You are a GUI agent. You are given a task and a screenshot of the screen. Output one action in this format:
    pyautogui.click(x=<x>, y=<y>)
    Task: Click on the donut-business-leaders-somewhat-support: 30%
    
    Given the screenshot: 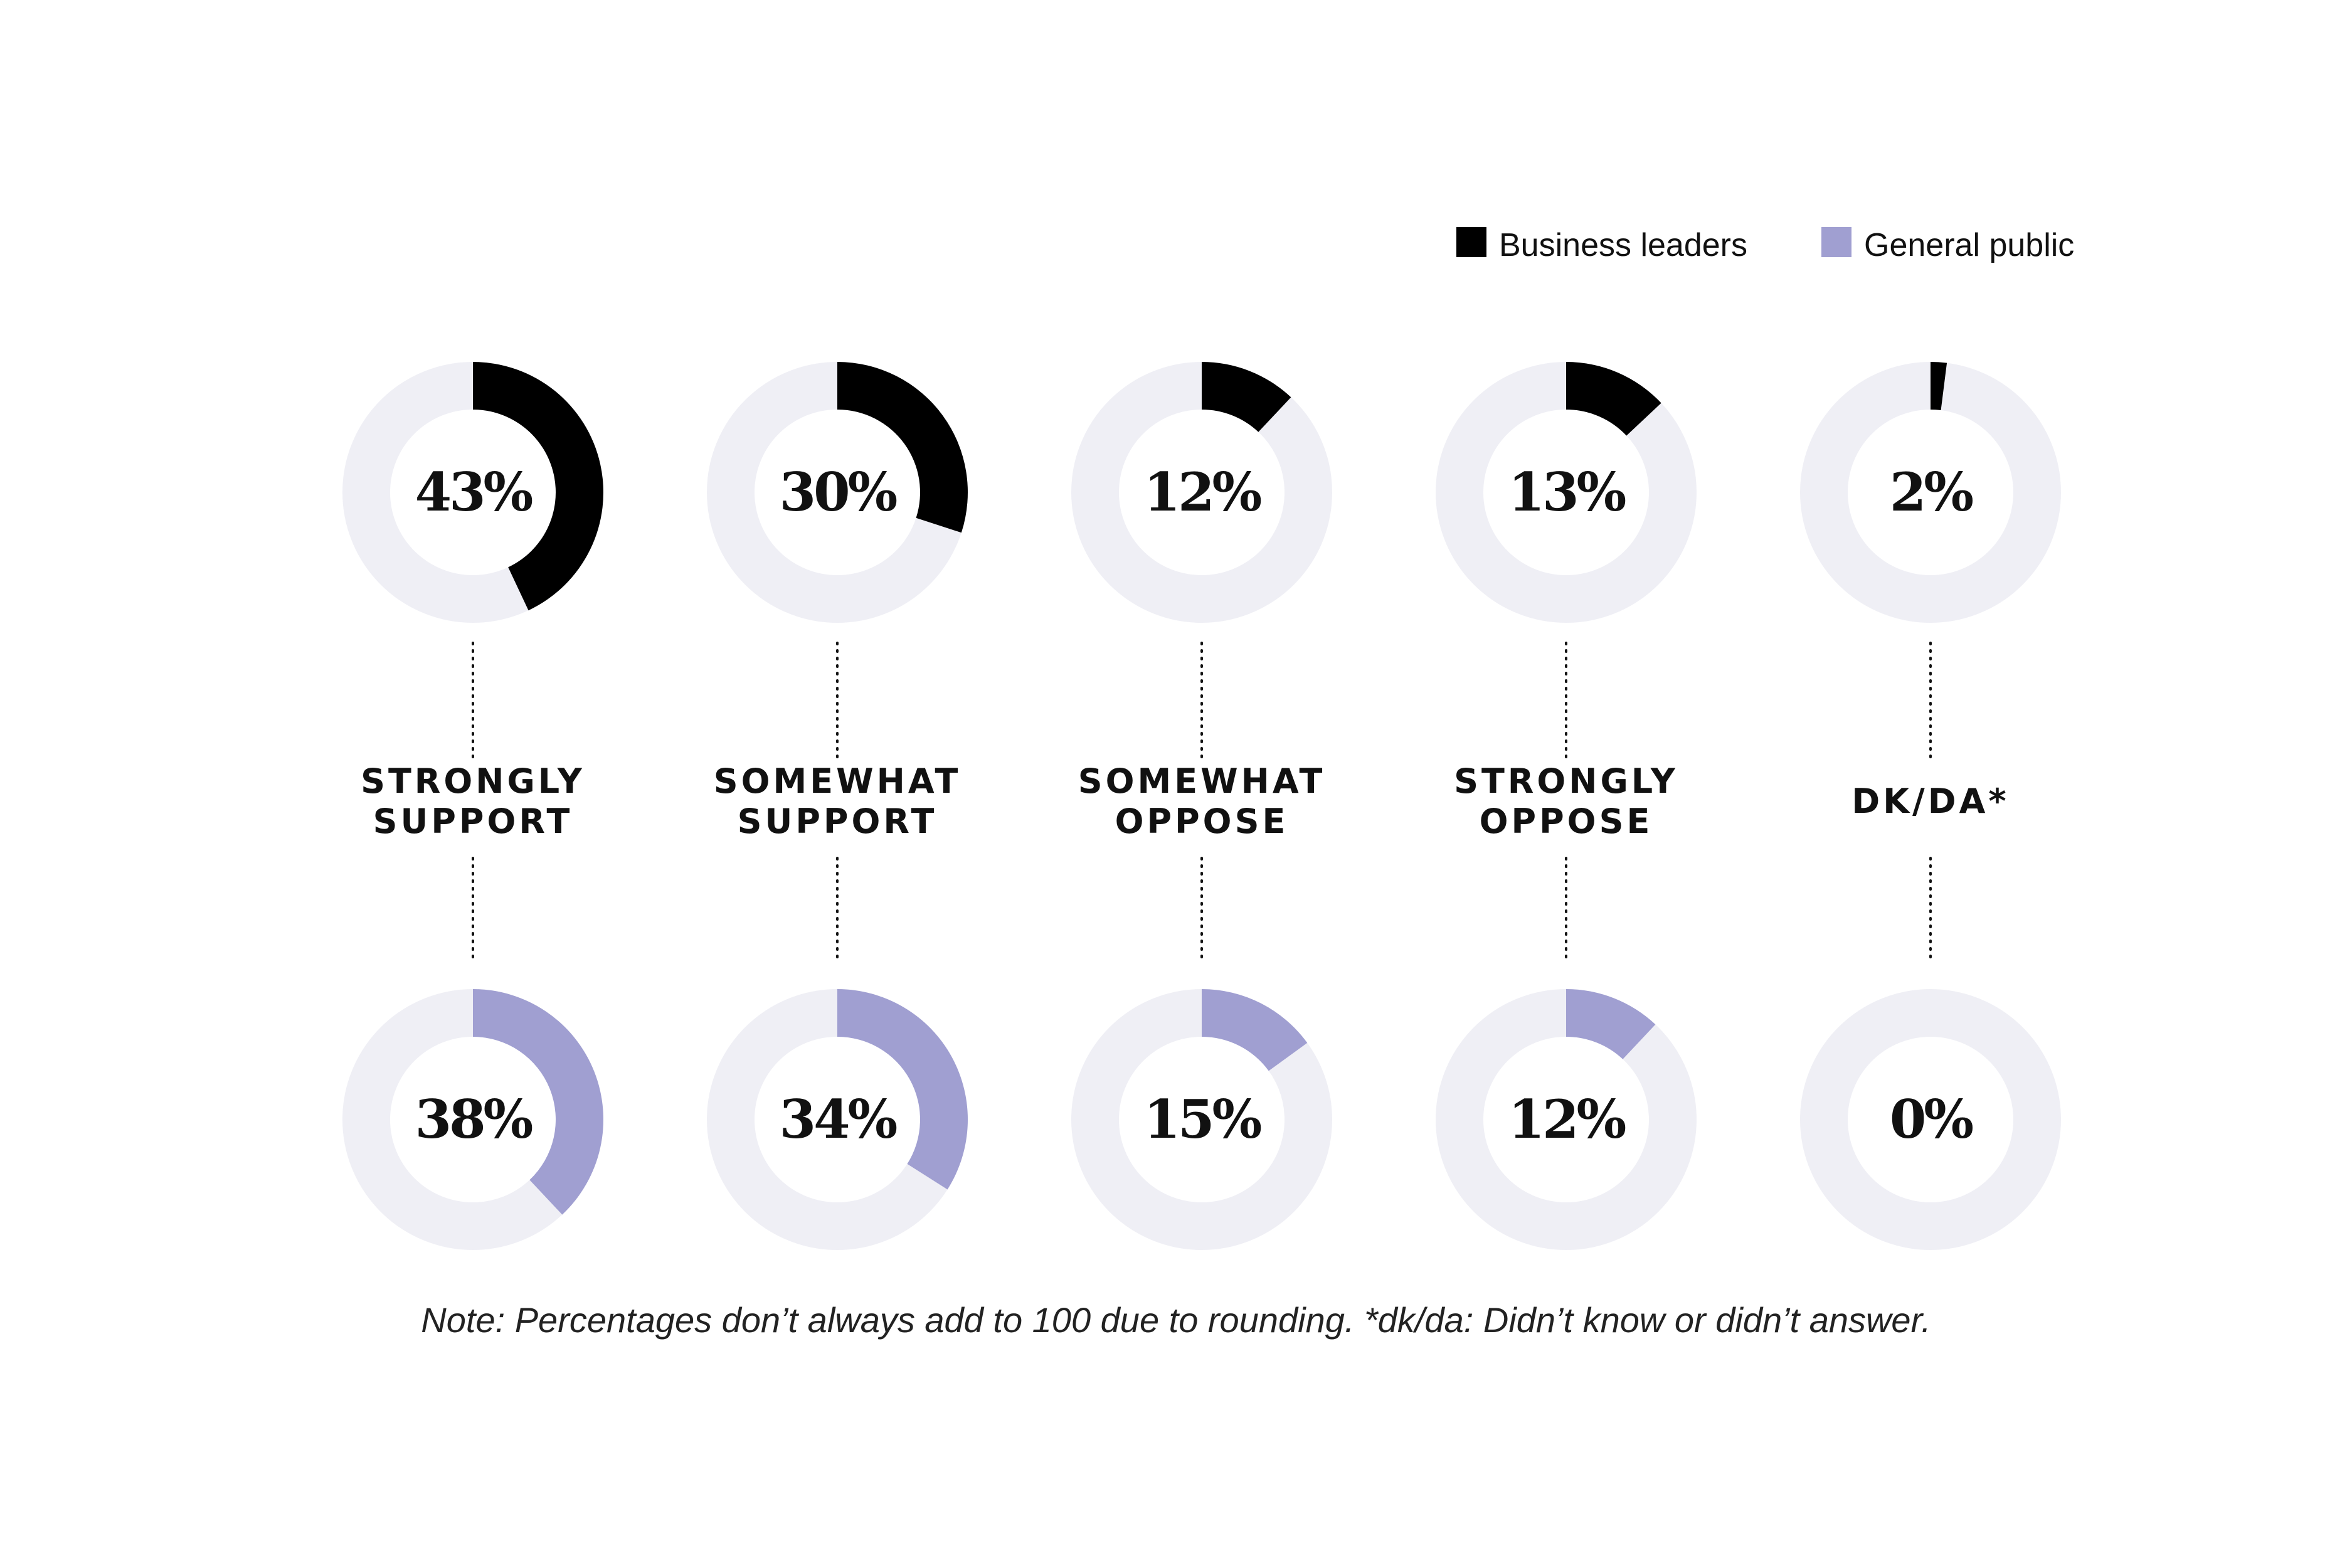 What is the action you would take?
    pyautogui.click(x=837, y=493)
    